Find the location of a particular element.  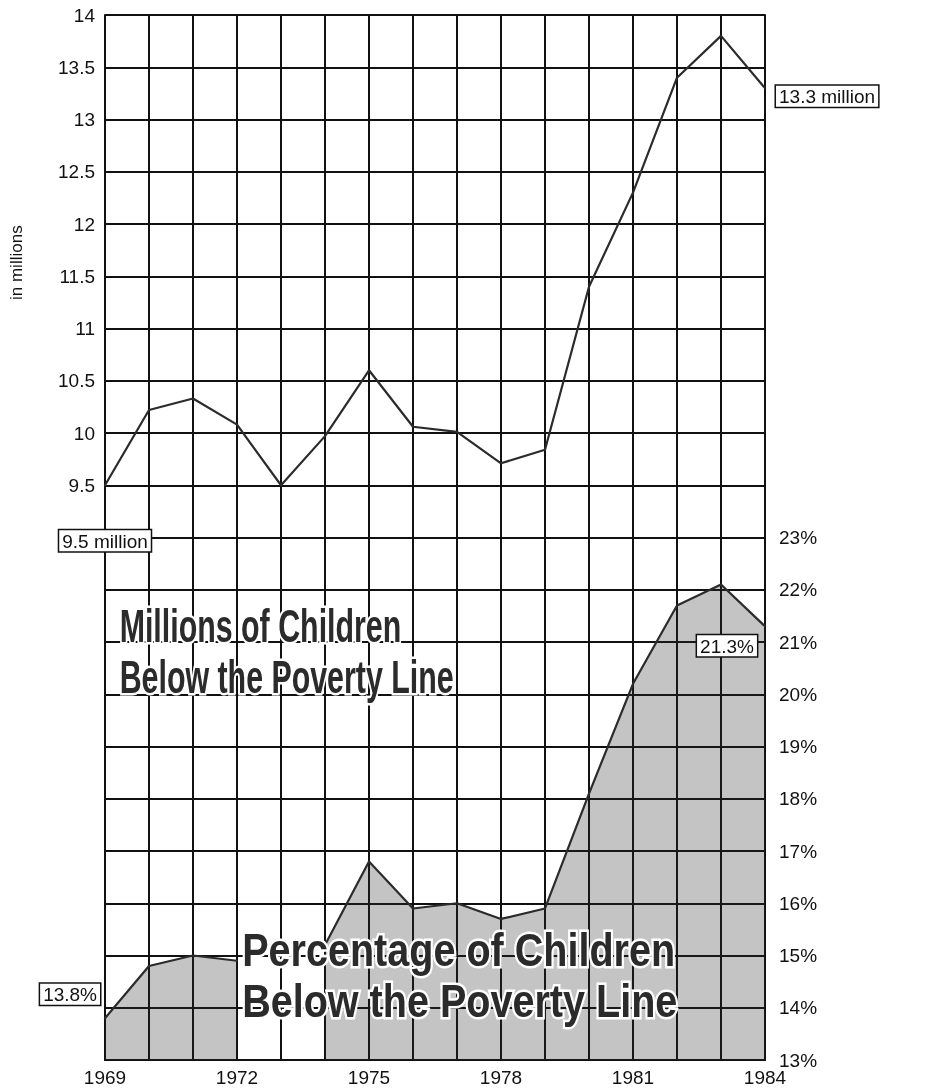

y2-tick-label: 22% is located at coordinates (798, 590).